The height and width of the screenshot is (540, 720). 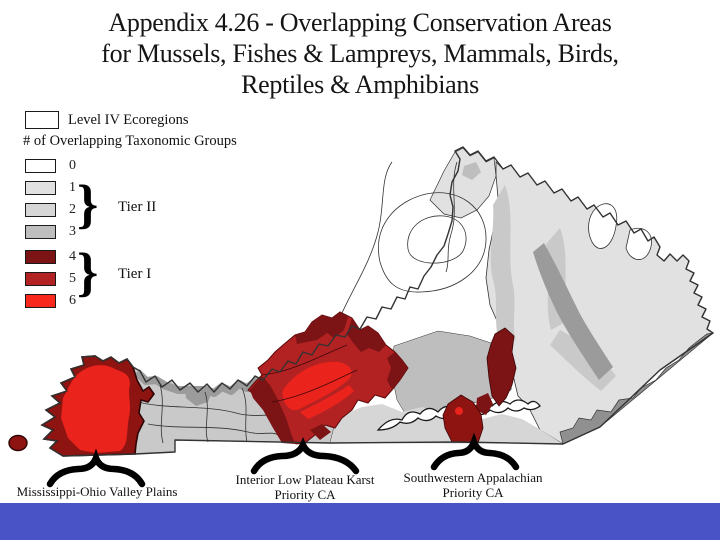 I want to click on annotation-interior-karst: Interior Low Plateau Karst Priority CA, so click(x=305, y=487).